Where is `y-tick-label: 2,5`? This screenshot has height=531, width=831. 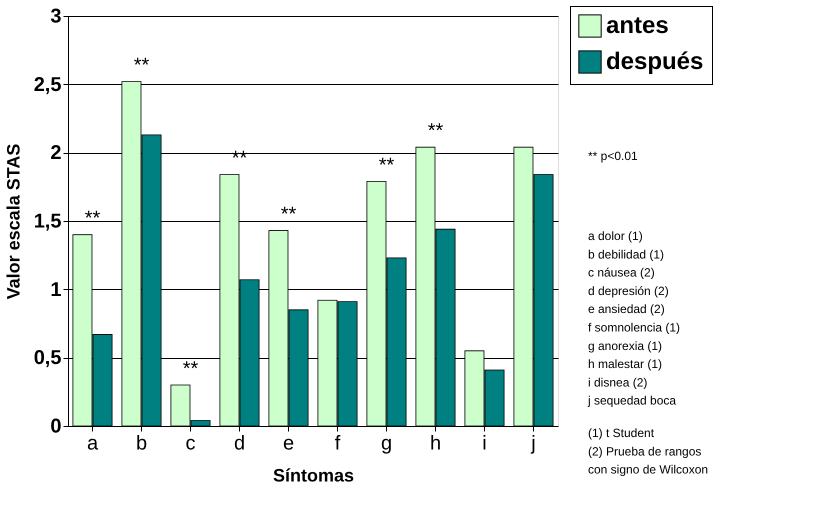
y-tick-label: 2,5 is located at coordinates (48, 85).